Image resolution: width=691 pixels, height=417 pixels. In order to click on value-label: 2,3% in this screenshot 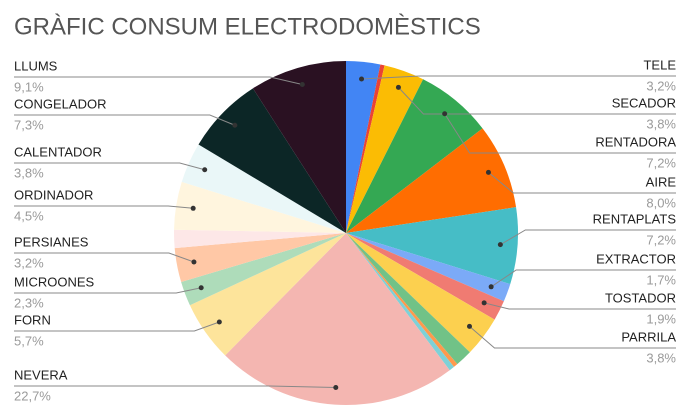, I will do `click(29, 302)`.